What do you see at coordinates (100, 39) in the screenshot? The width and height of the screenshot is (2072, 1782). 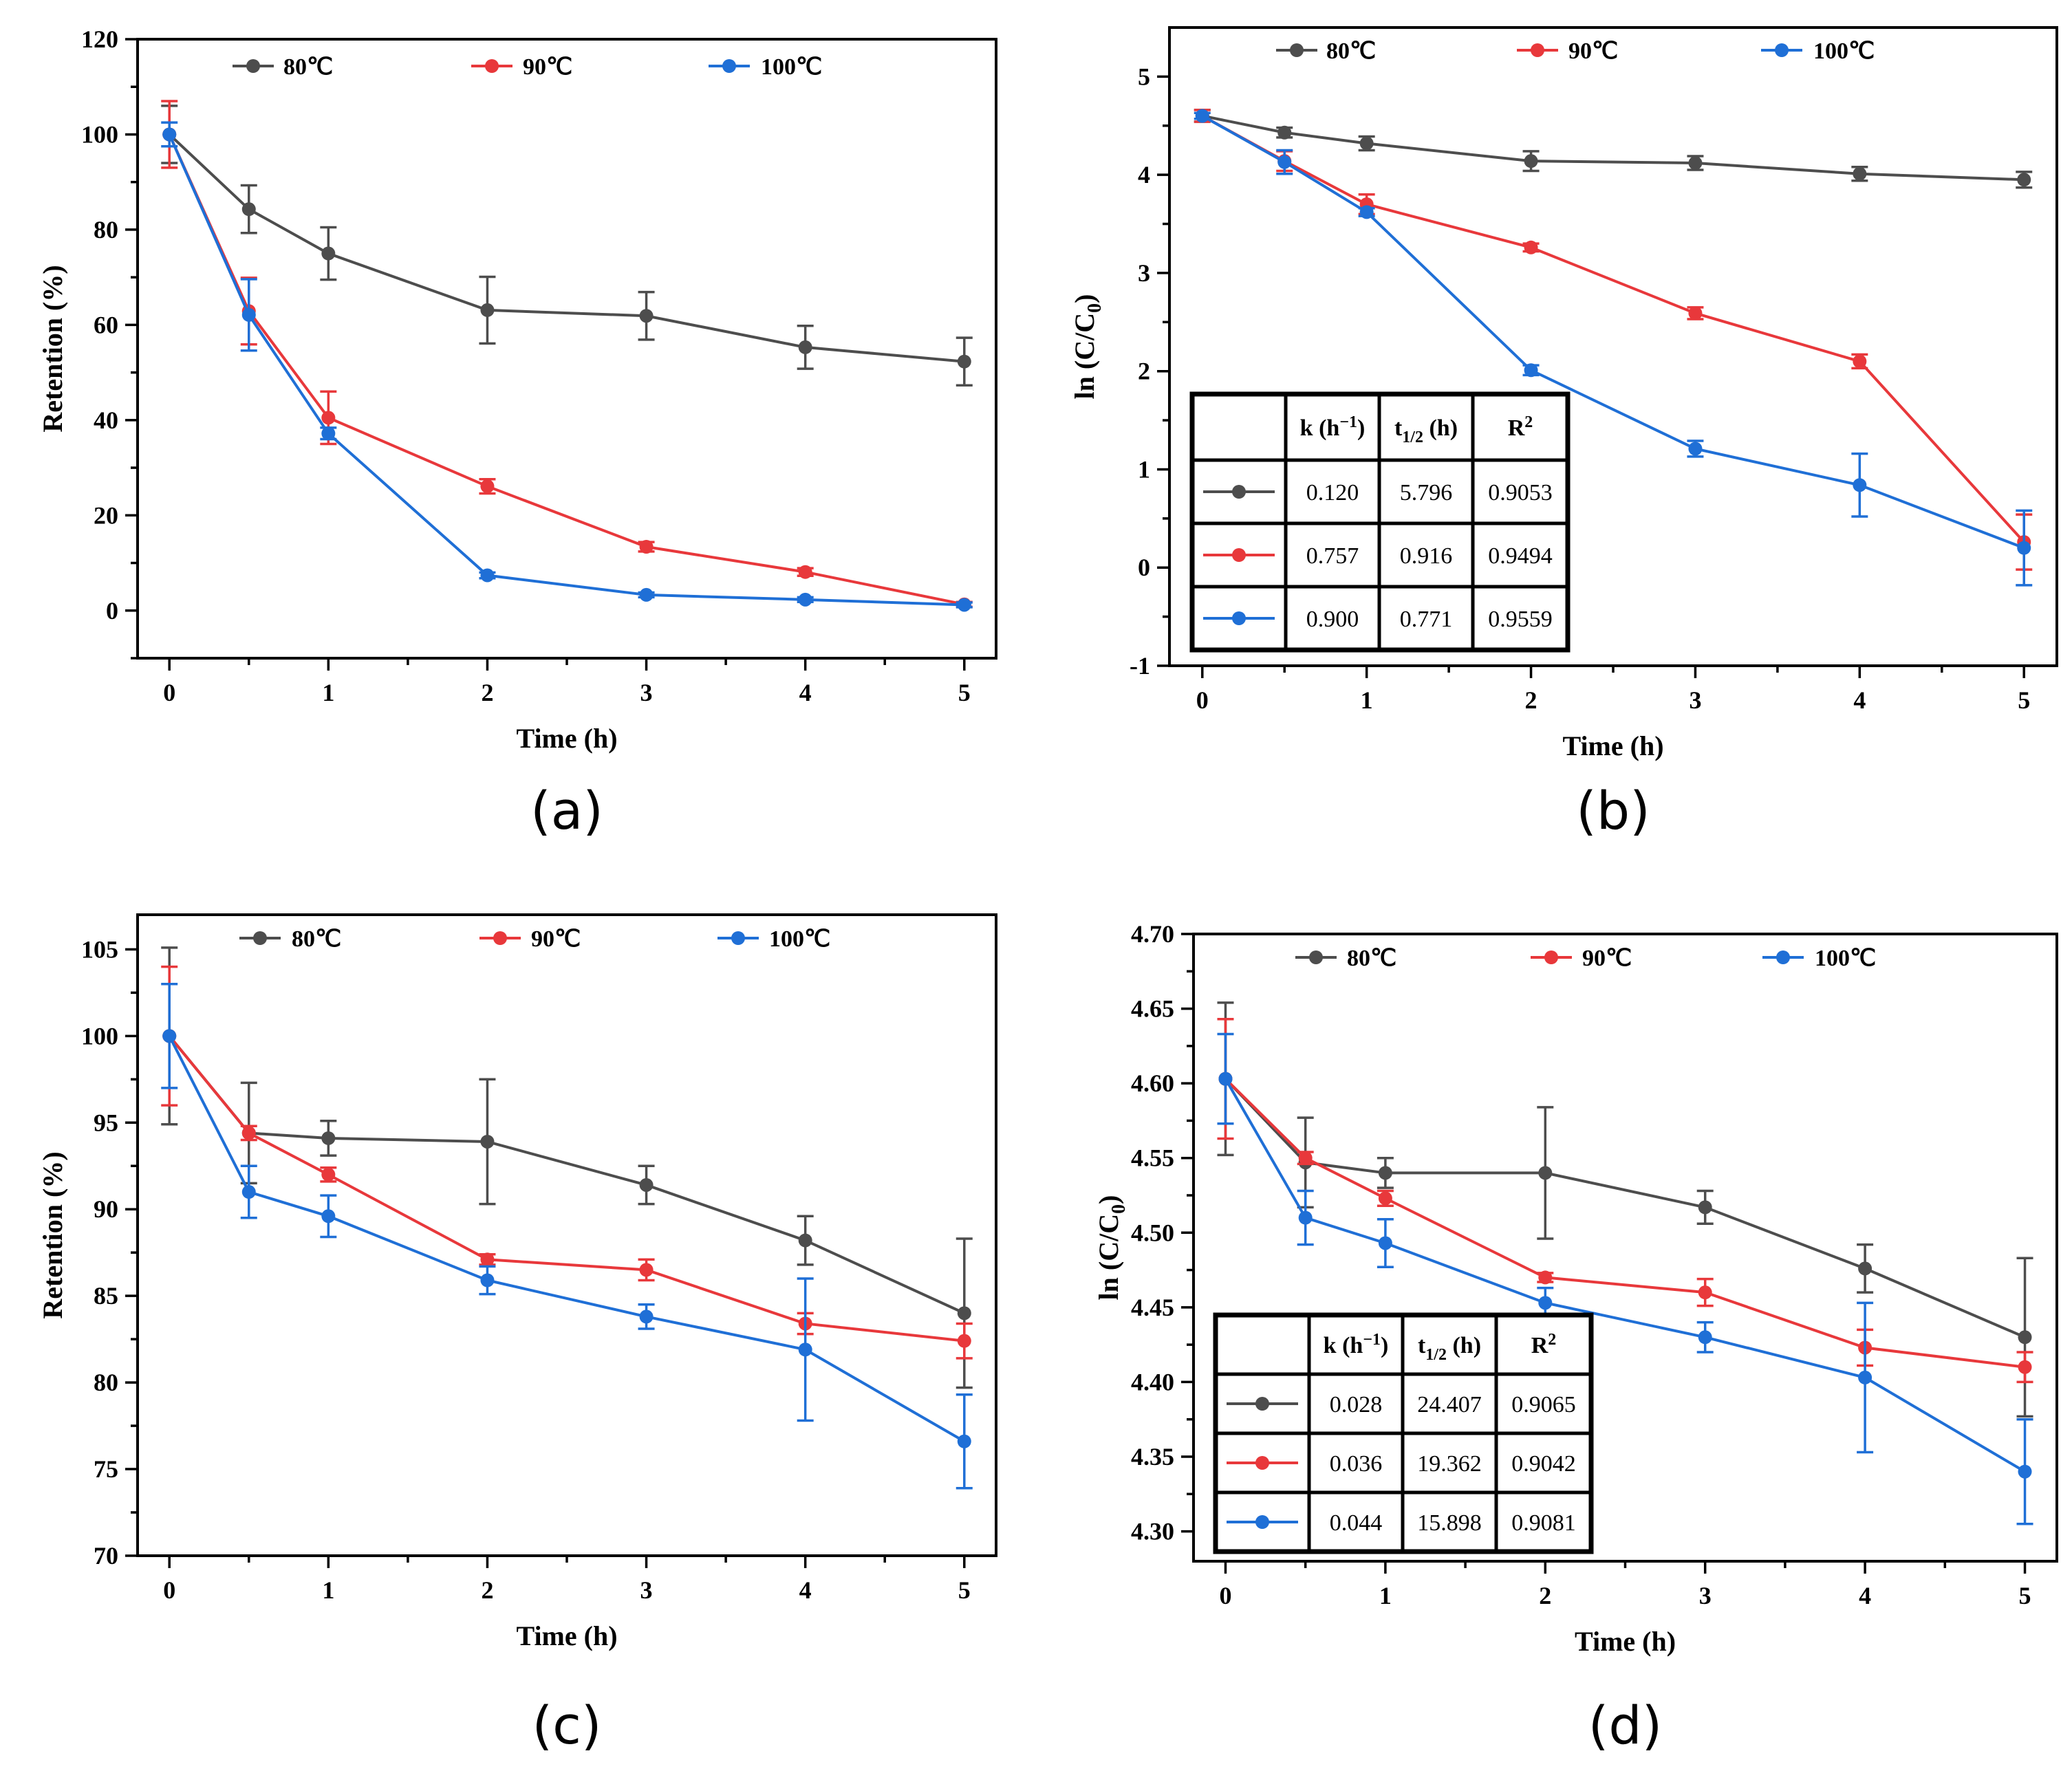 I see `y-tick-label: 120` at bounding box center [100, 39].